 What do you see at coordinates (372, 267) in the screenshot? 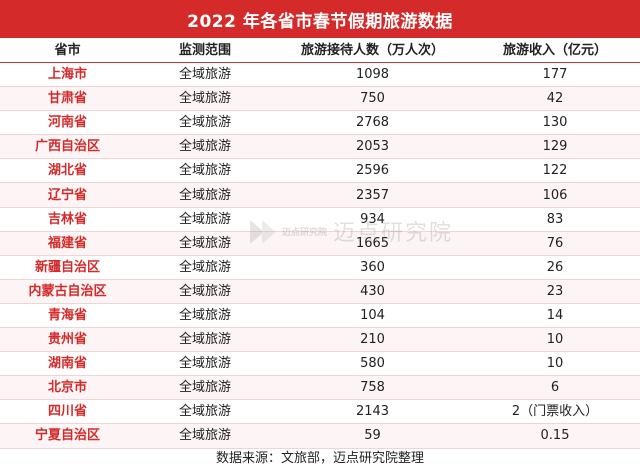
I see `visitors-cell: 360` at bounding box center [372, 267].